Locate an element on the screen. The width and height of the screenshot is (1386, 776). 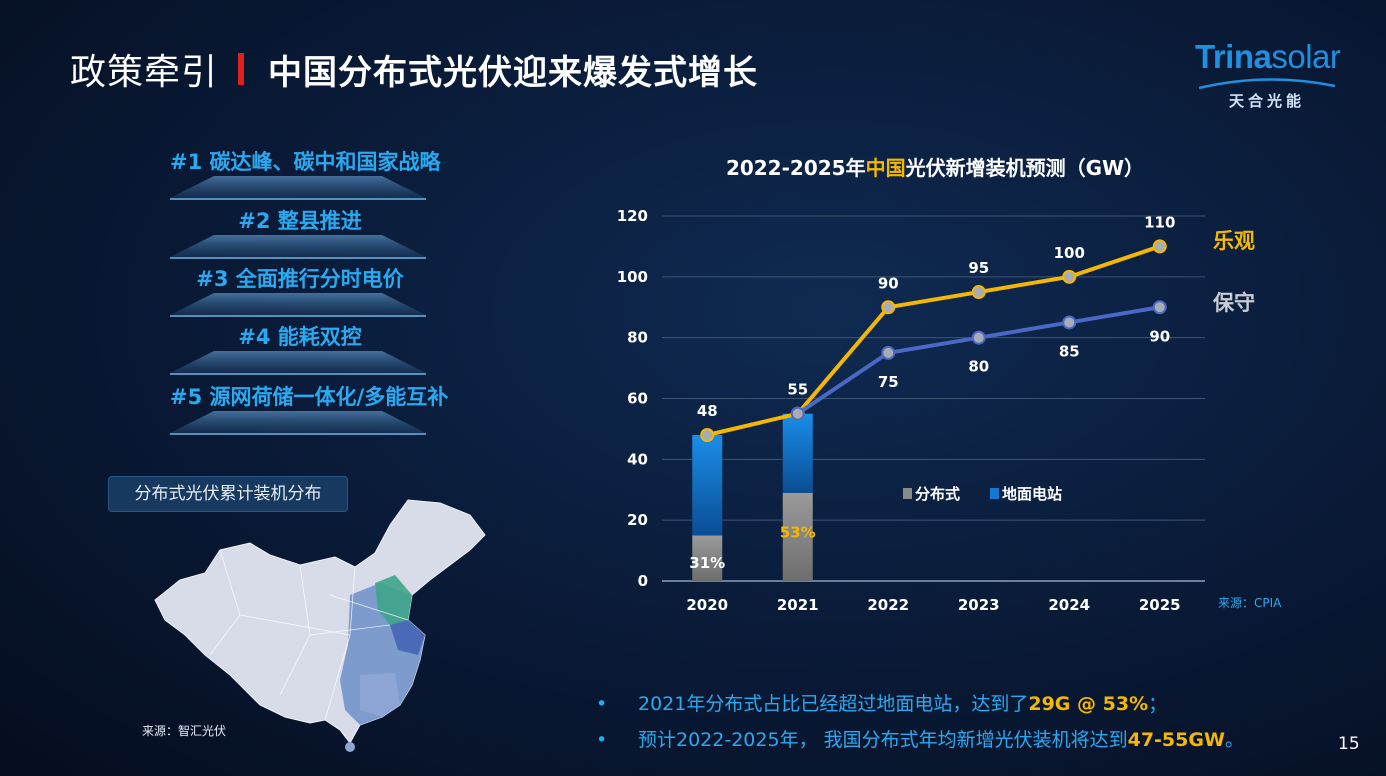
trina-solar-logo: Trinasolar 天合光能 is located at coordinates (1268, 75).